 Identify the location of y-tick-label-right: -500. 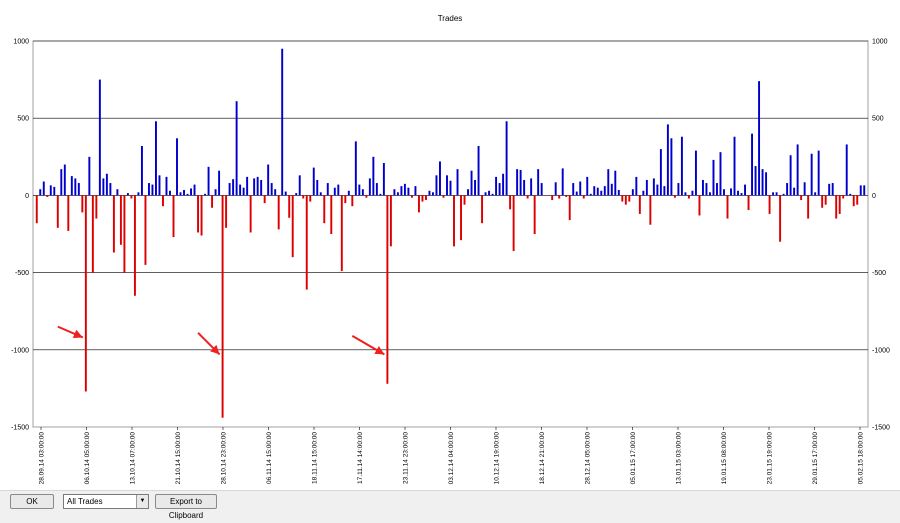
(879, 273).